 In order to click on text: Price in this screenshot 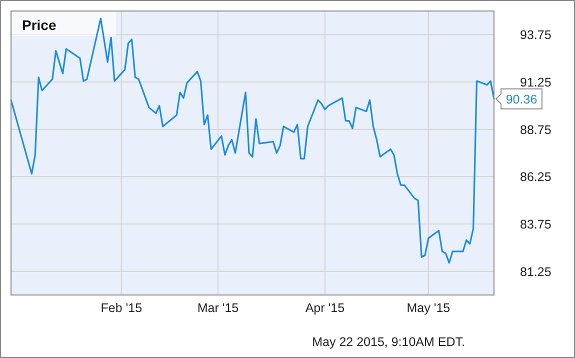, I will do `click(39, 25)`.